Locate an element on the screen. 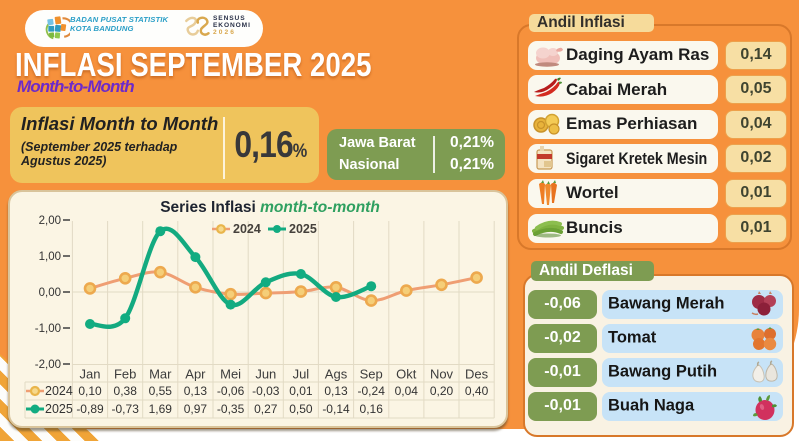 Image resolution: width=799 pixels, height=441 pixels. svg-text: 0,40 is located at coordinates (477, 391).